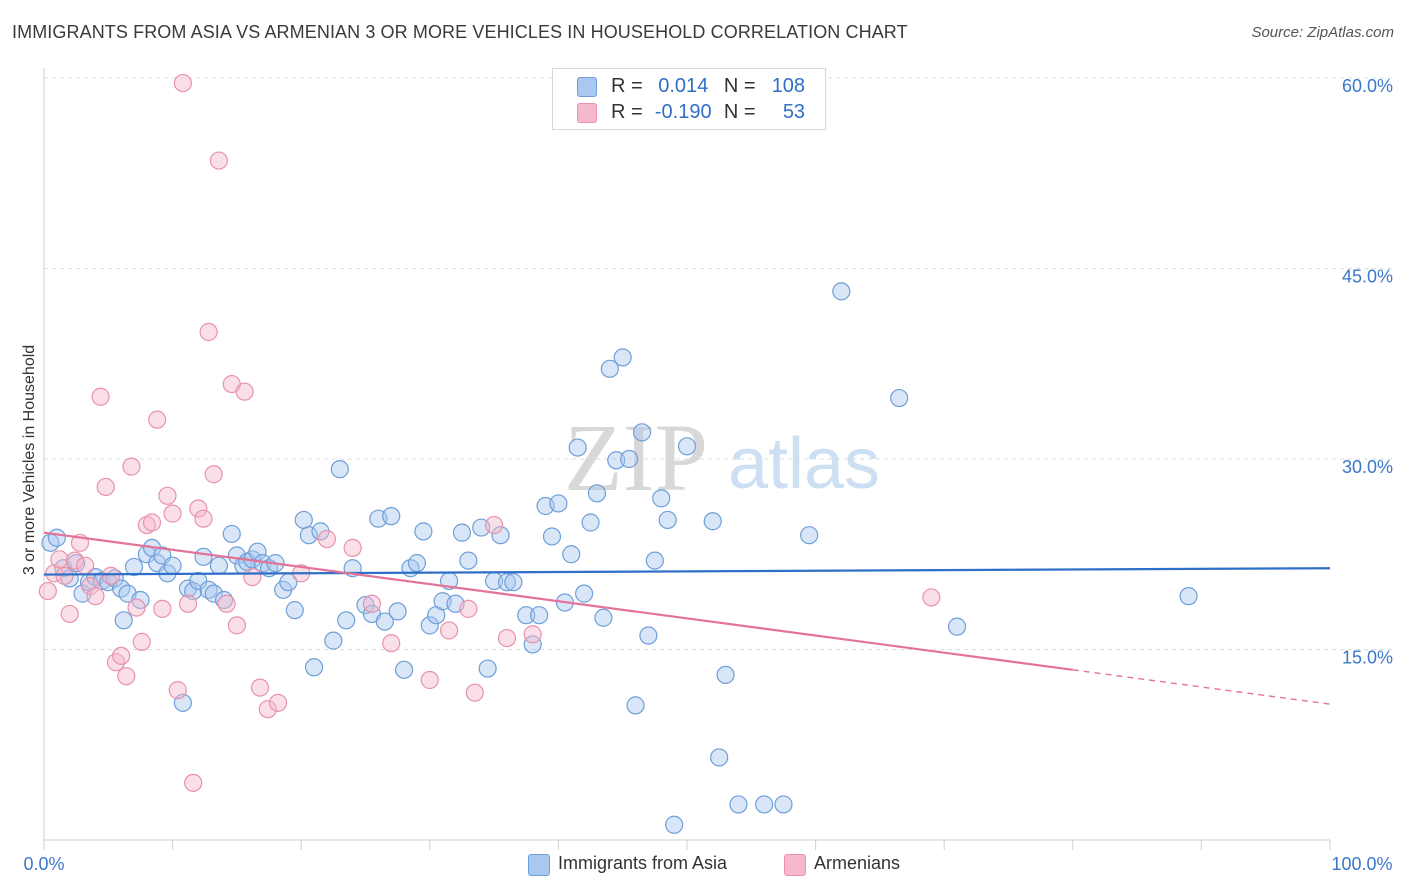 The height and width of the screenshot is (892, 1406). Describe the element at coordinates (643, 863) in the screenshot. I see `legend-label-asia: Immigrants from Asia` at that location.